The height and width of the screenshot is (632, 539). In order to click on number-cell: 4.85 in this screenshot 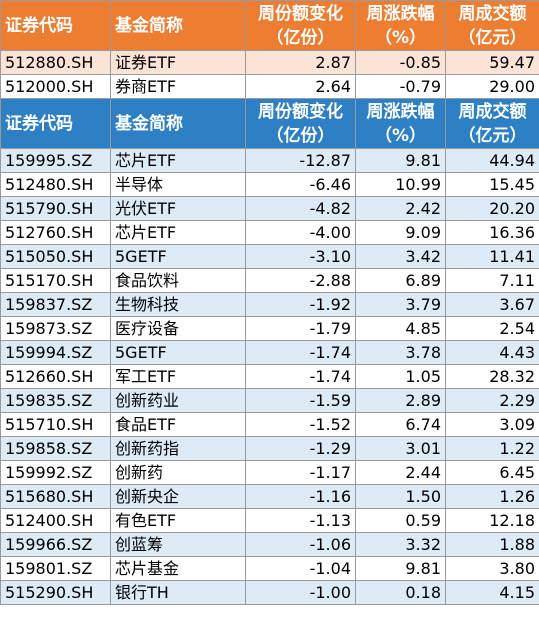, I will do `click(400, 328)`.